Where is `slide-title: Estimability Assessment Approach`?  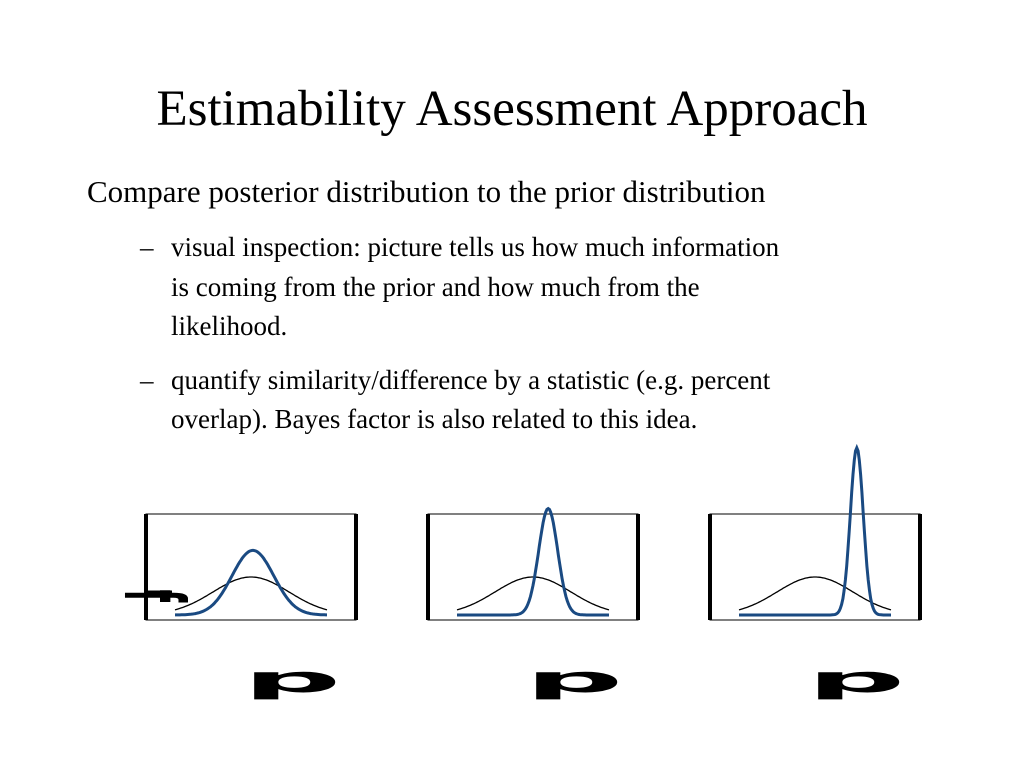 slide-title: Estimability Assessment Approach is located at coordinates (512, 109).